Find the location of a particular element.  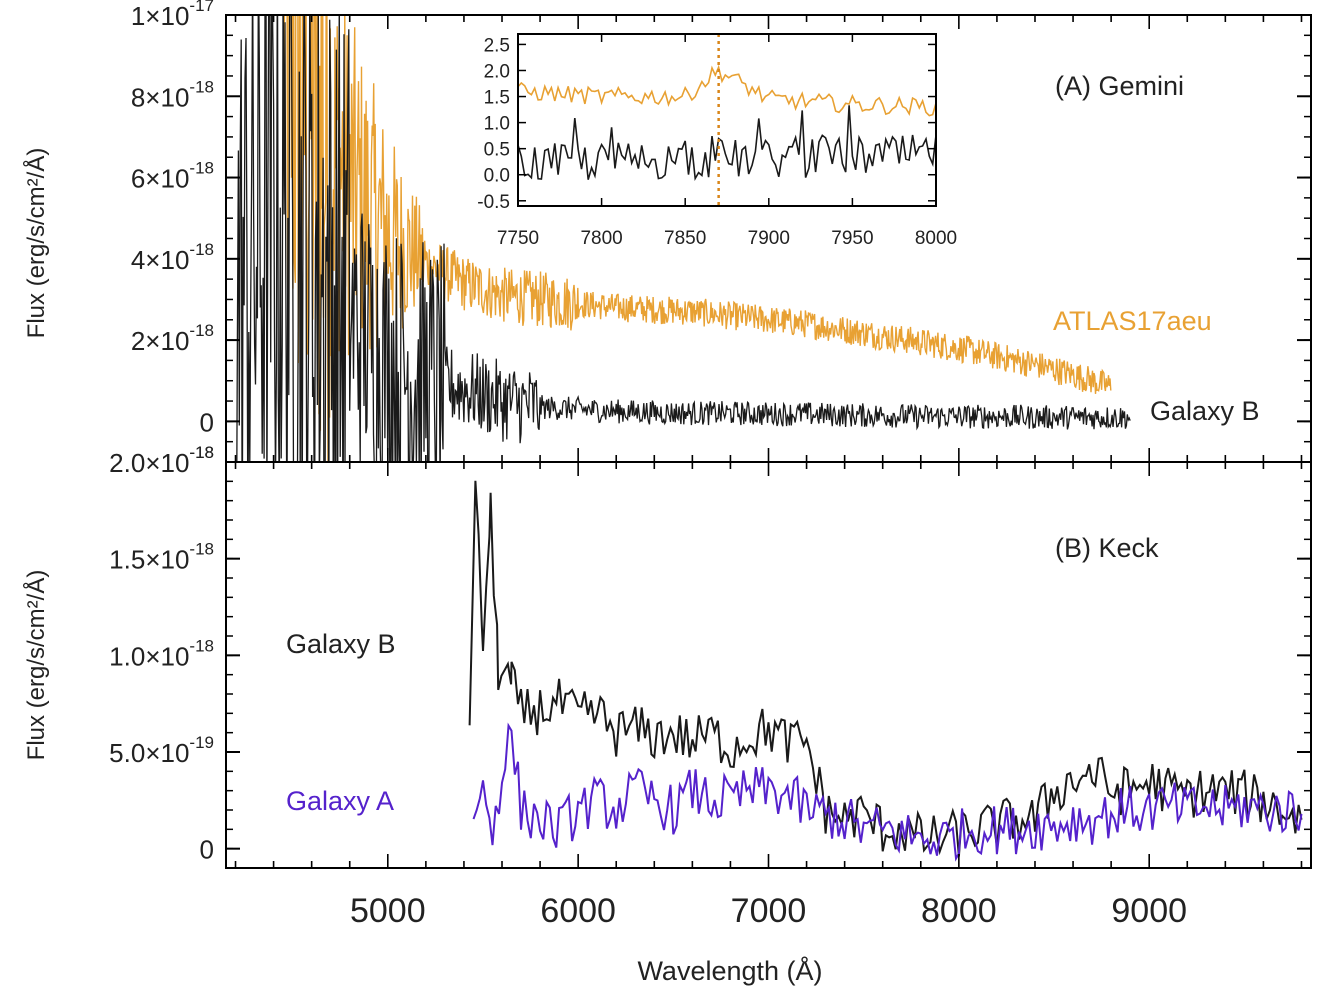

panel-b-title: (B) Keck is located at coordinates (1107, 548).